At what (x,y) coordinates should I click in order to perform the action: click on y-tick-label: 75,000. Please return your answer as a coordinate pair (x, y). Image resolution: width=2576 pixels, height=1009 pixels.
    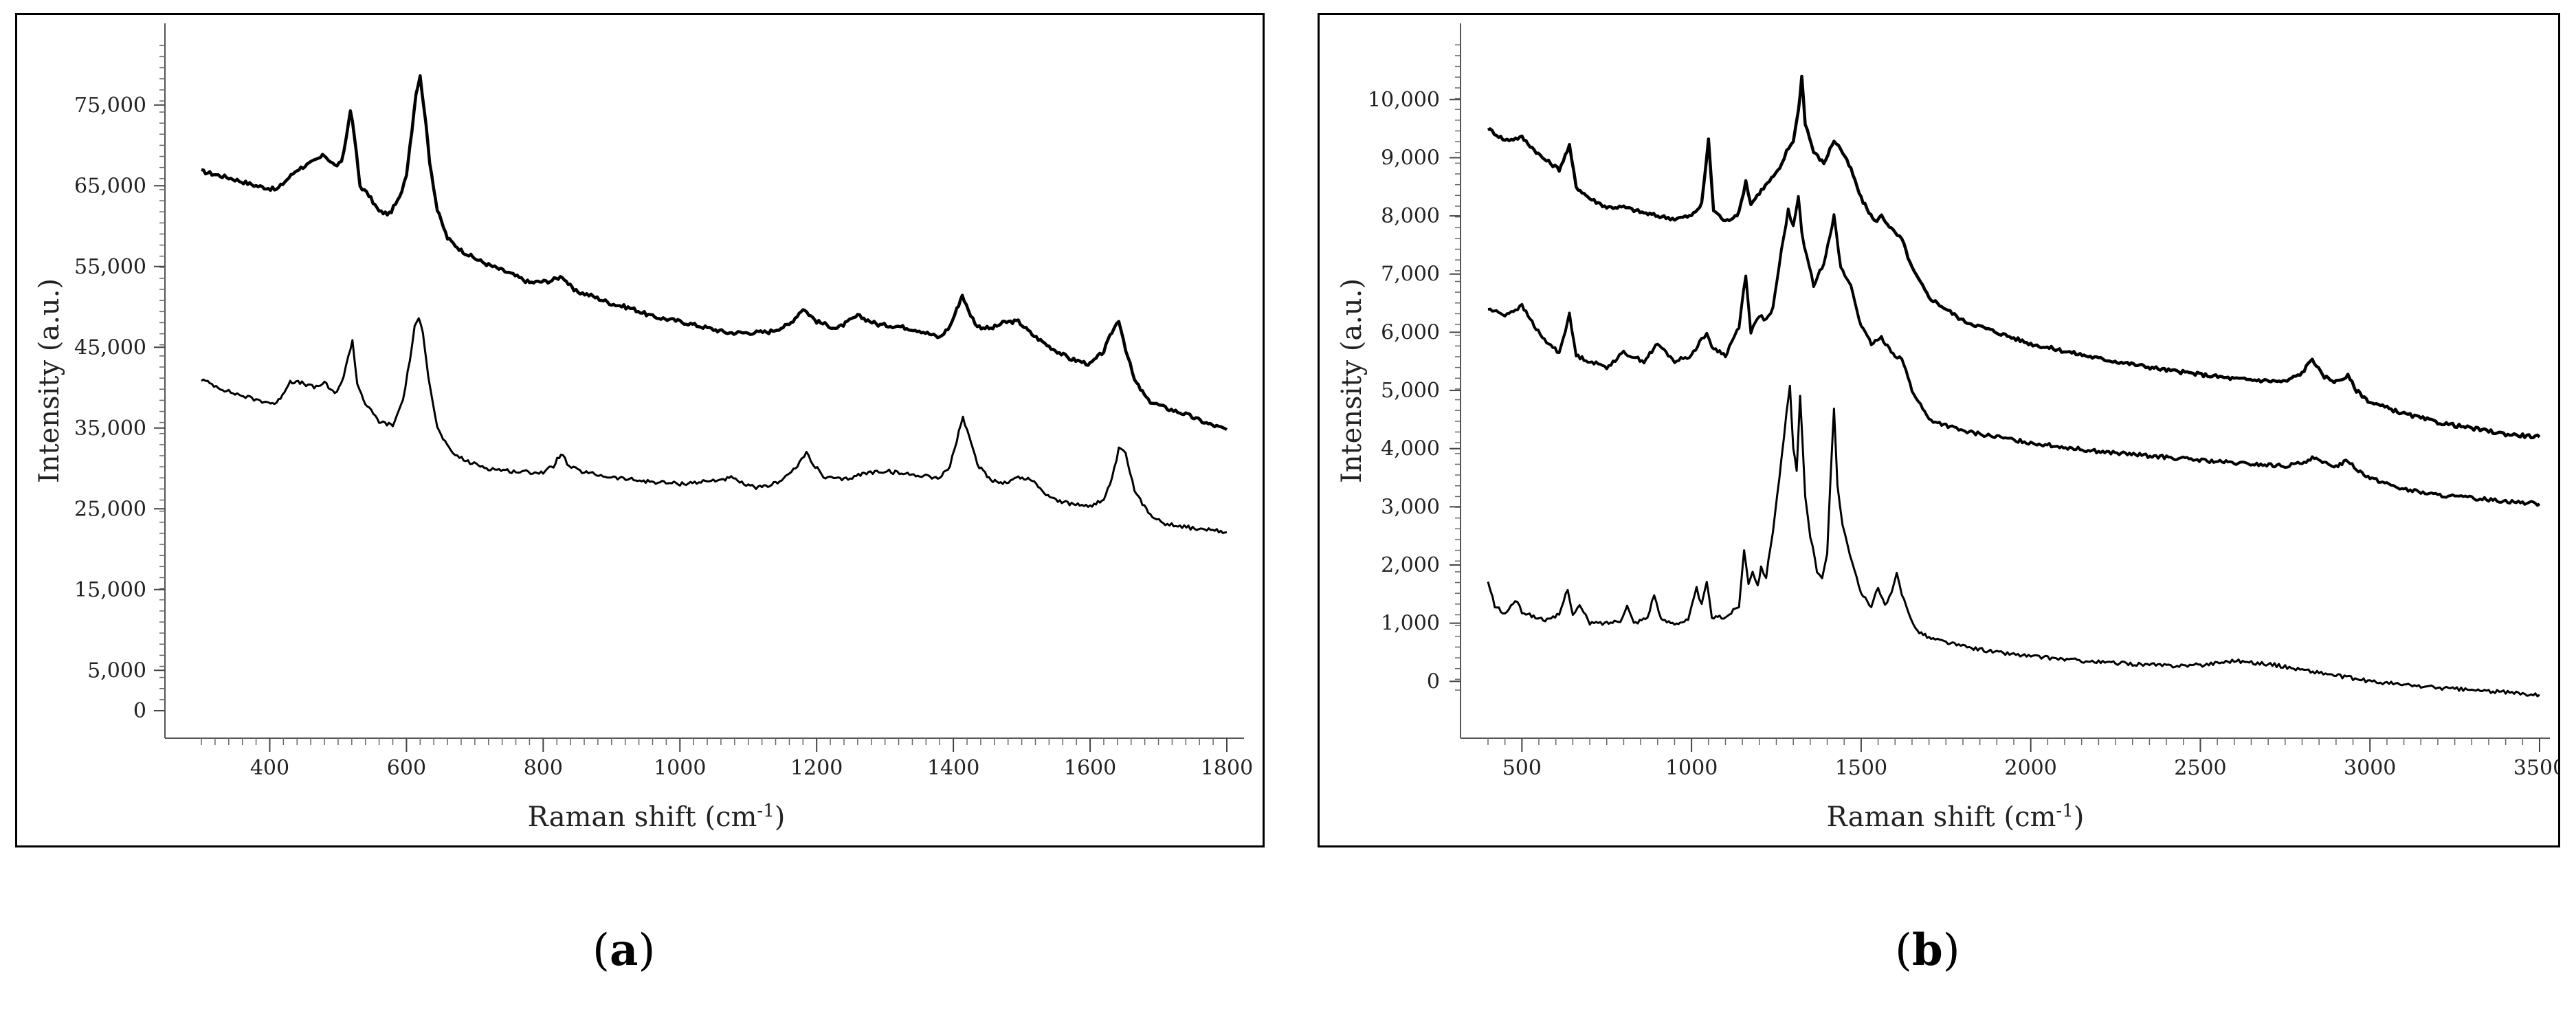
    Looking at the image, I should click on (110, 105).